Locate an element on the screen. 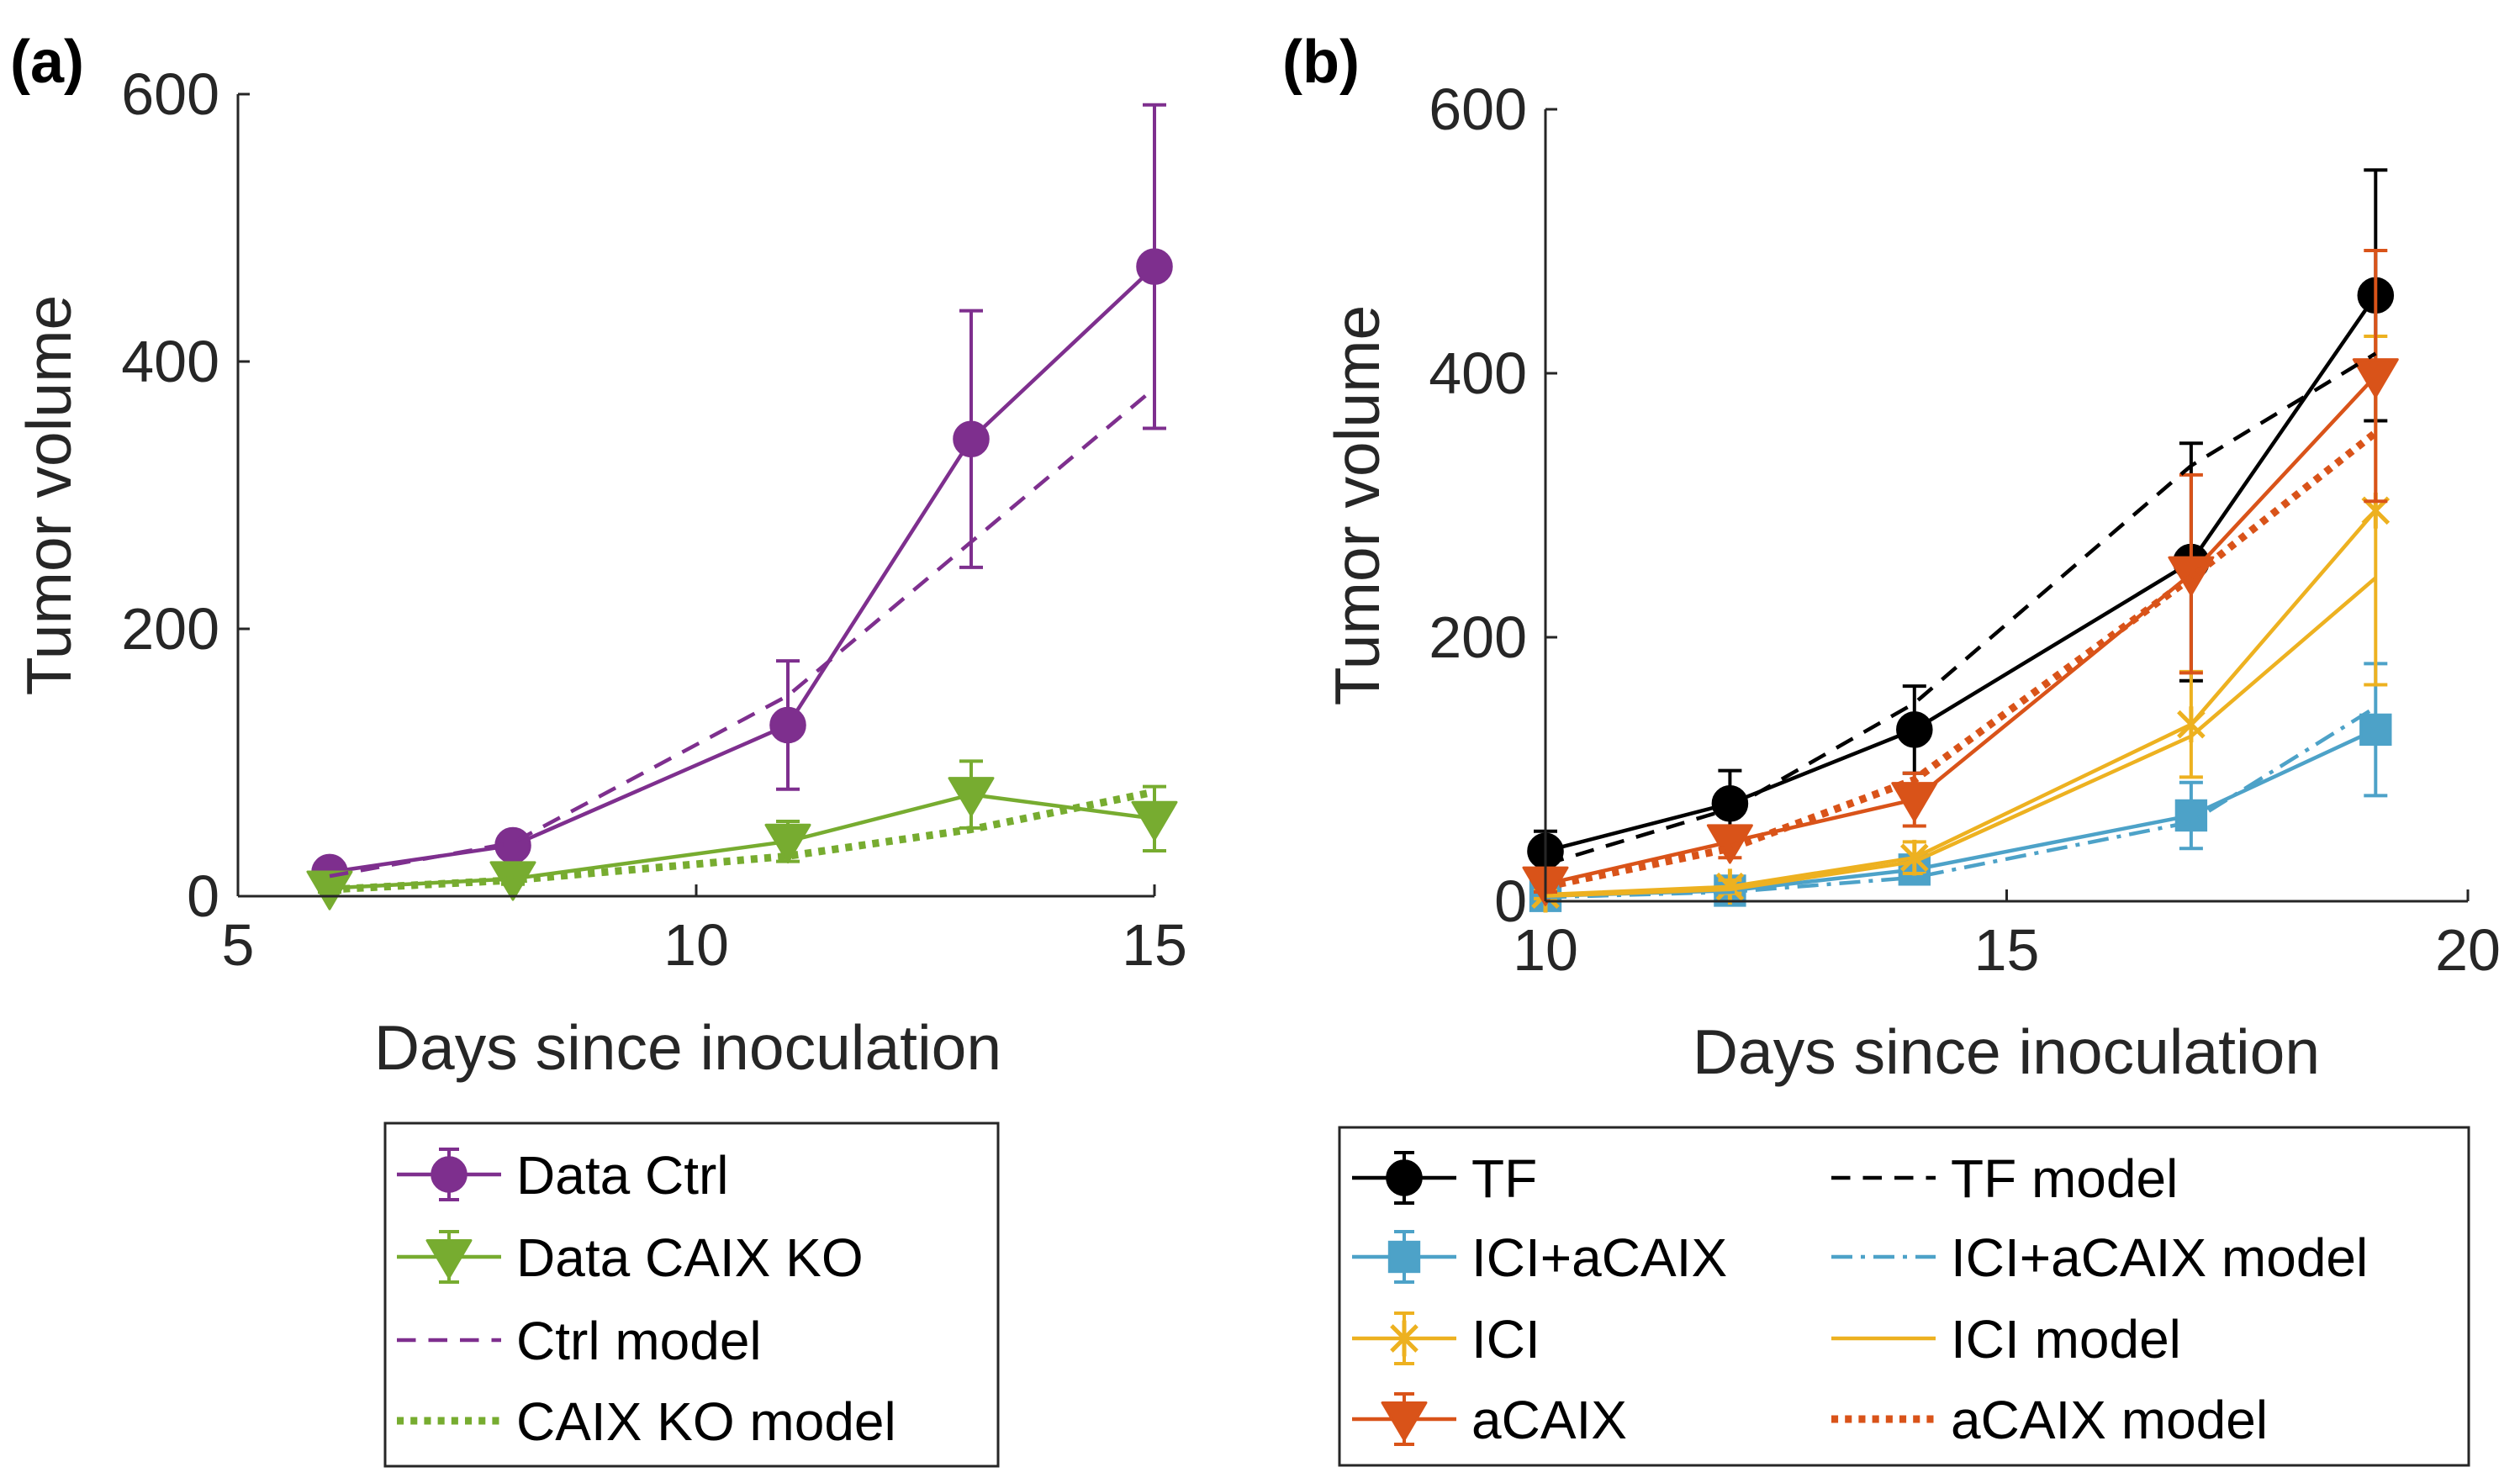 This screenshot has width=2520, height=1483. panel-b-line-ici-acaix is located at coordinates (1961, 812).